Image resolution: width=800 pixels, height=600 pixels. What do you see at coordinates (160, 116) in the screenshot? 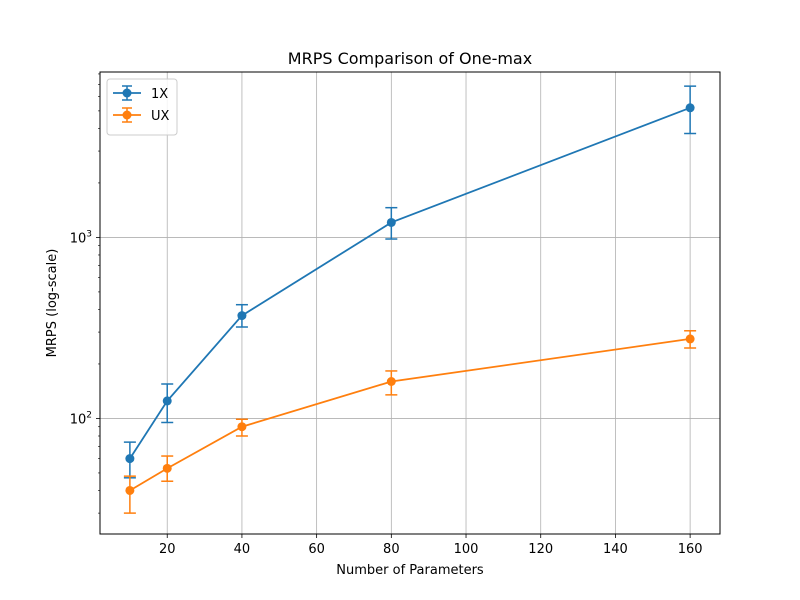
I see `legend-label: UX` at bounding box center [160, 116].